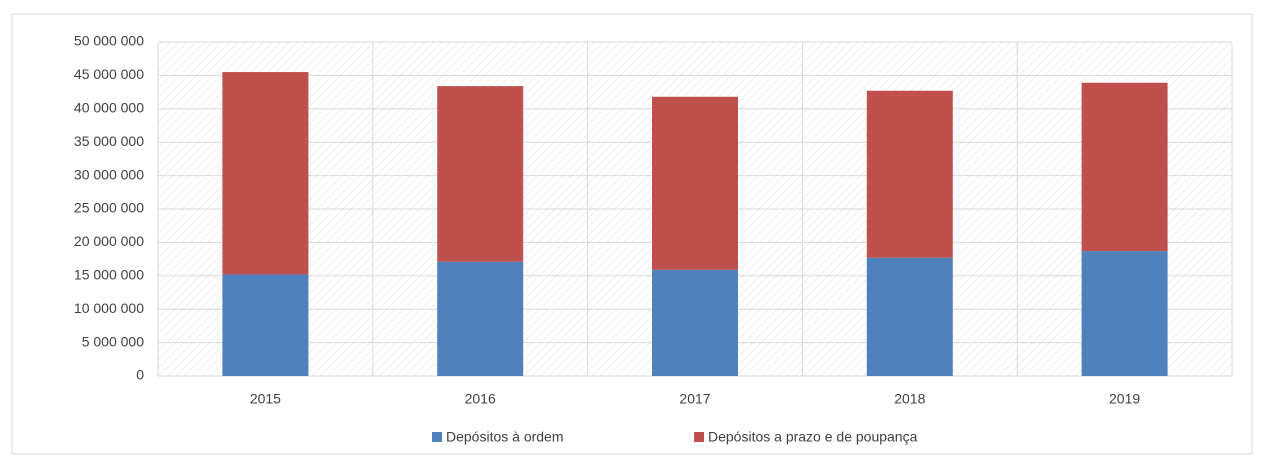 The image size is (1264, 462). What do you see at coordinates (109, 174) in the screenshot?
I see `y-tick-label: 30 000 000` at bounding box center [109, 174].